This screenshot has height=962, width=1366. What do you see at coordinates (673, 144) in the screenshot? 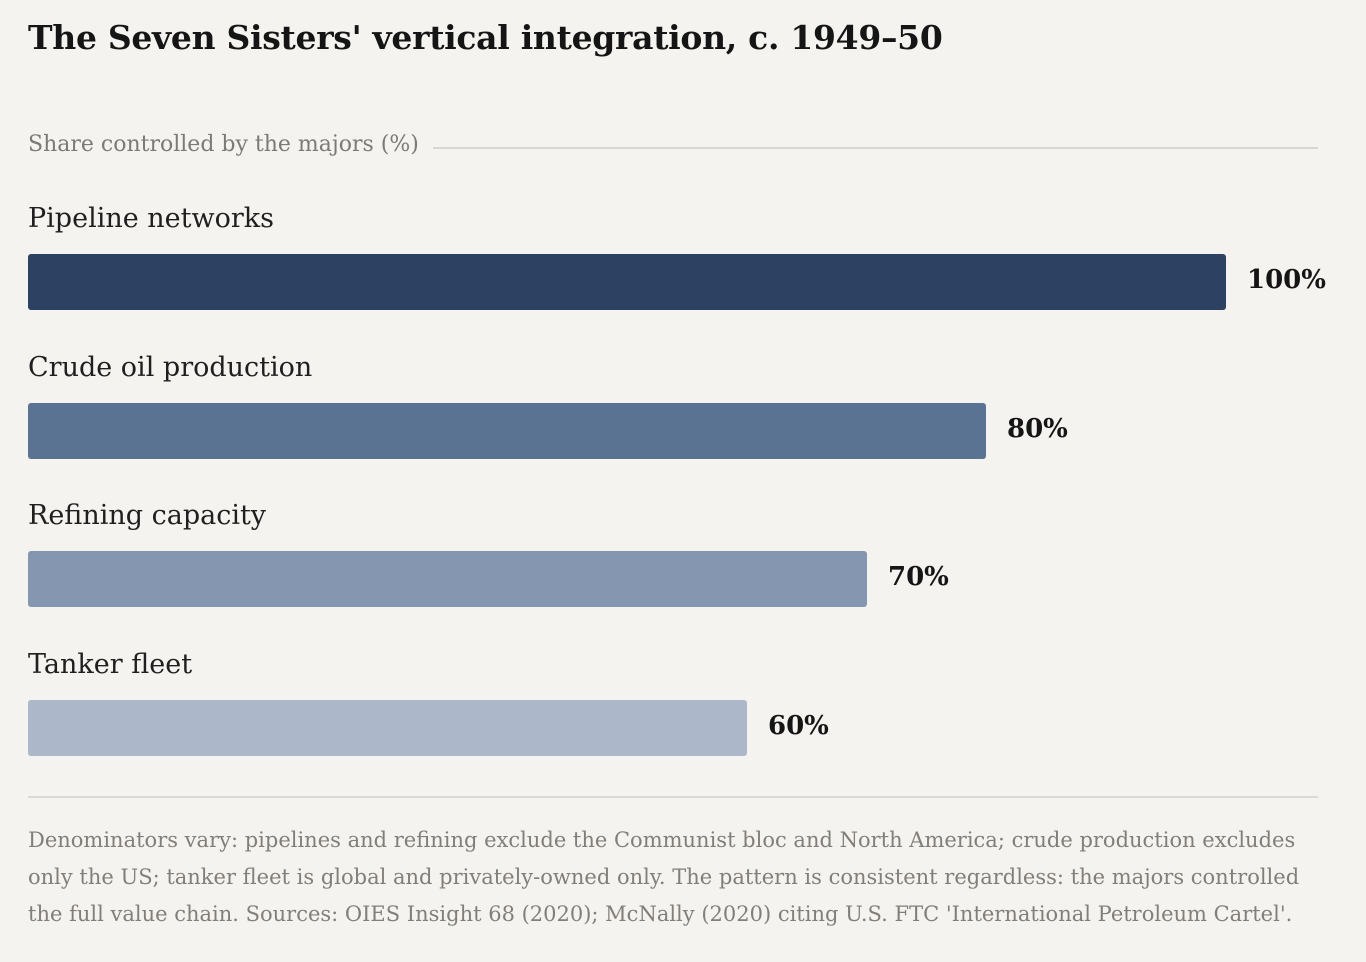
I see `axis-header: Share controlled by the majors (%)` at bounding box center [673, 144].